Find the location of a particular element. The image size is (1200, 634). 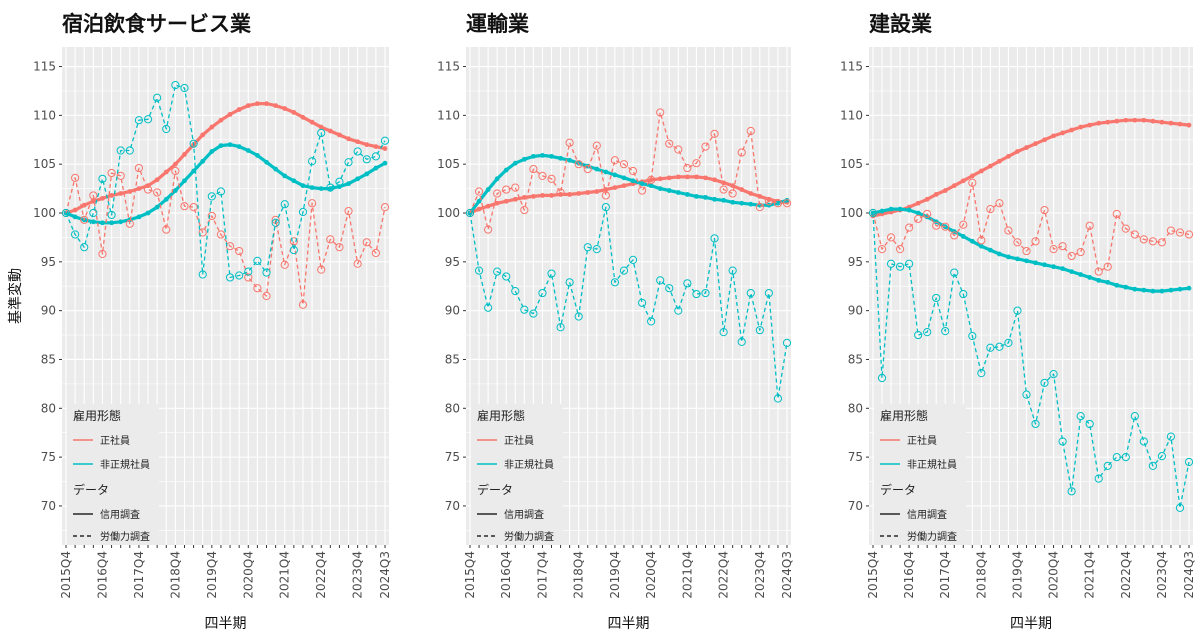

legend-background is located at coordinates (517, 474).